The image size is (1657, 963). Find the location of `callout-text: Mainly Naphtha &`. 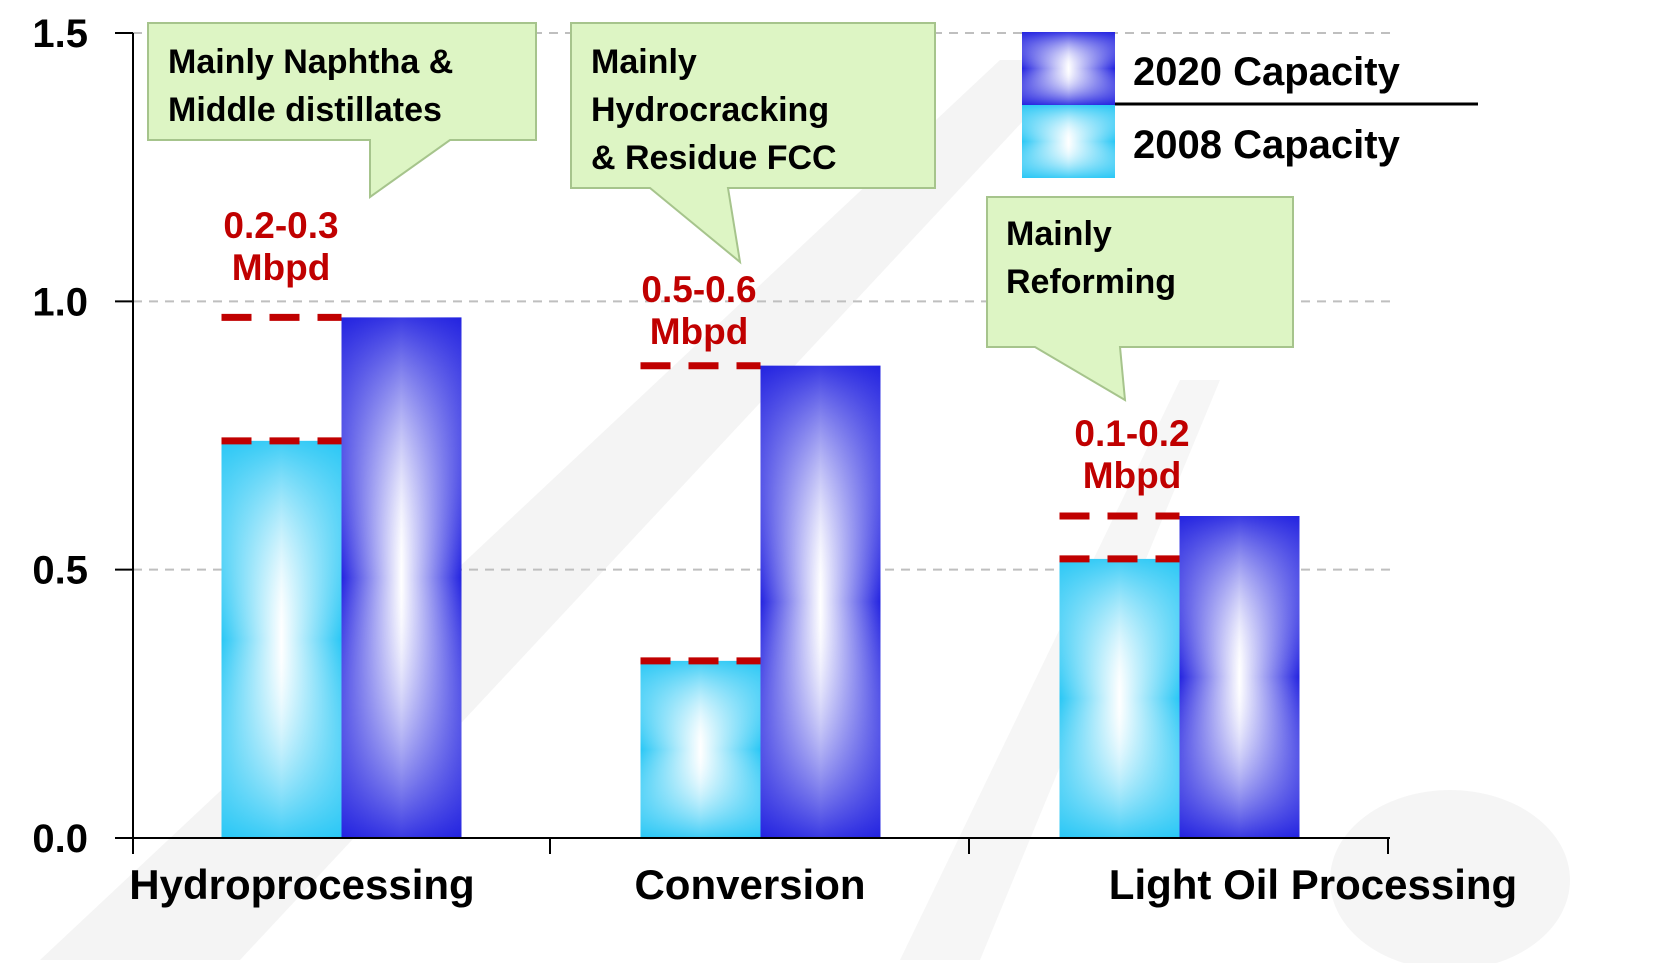

callout-text: Mainly Naphtha & is located at coordinates (310, 62).